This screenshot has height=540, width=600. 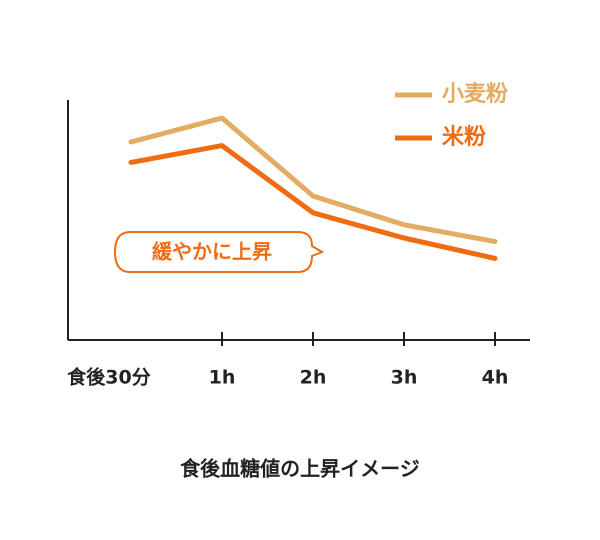 I want to click on callout-bubble, so click(x=219, y=252).